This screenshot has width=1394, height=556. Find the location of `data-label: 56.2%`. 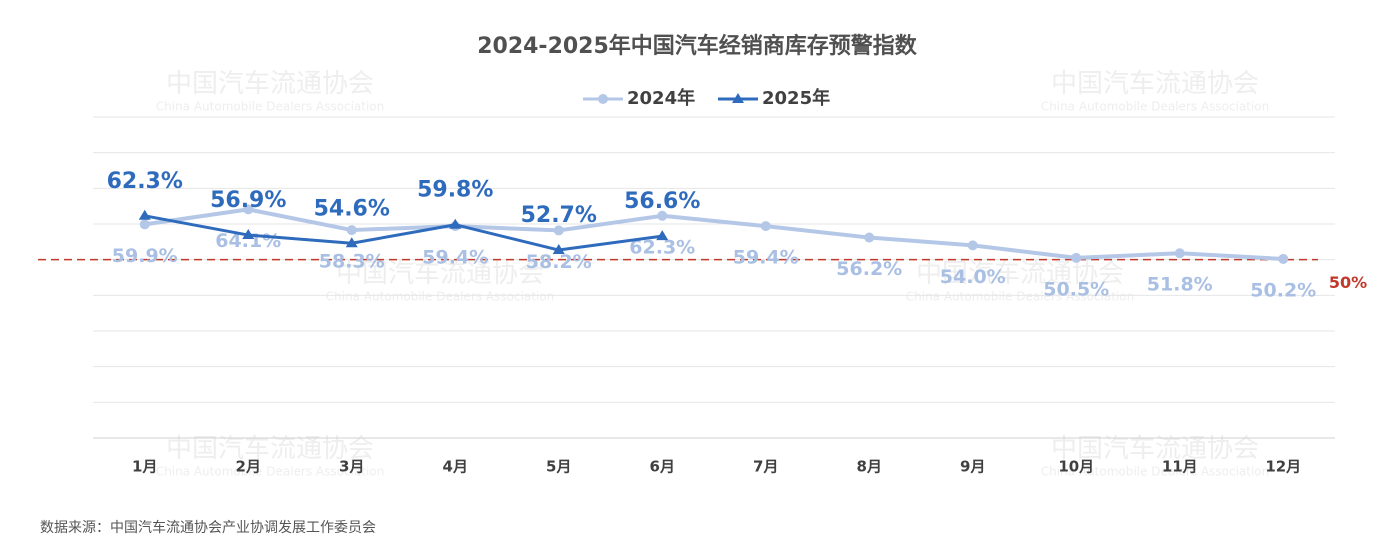

data-label: 56.2% is located at coordinates (869, 269).